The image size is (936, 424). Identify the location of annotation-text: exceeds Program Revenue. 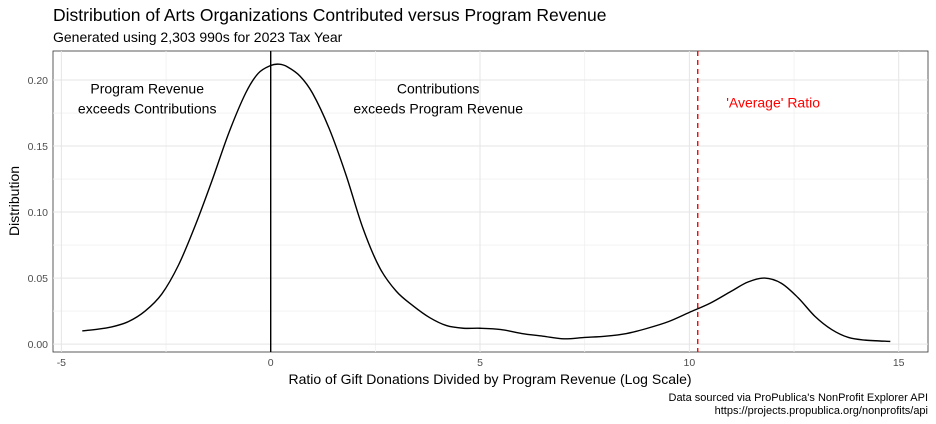
(438, 109).